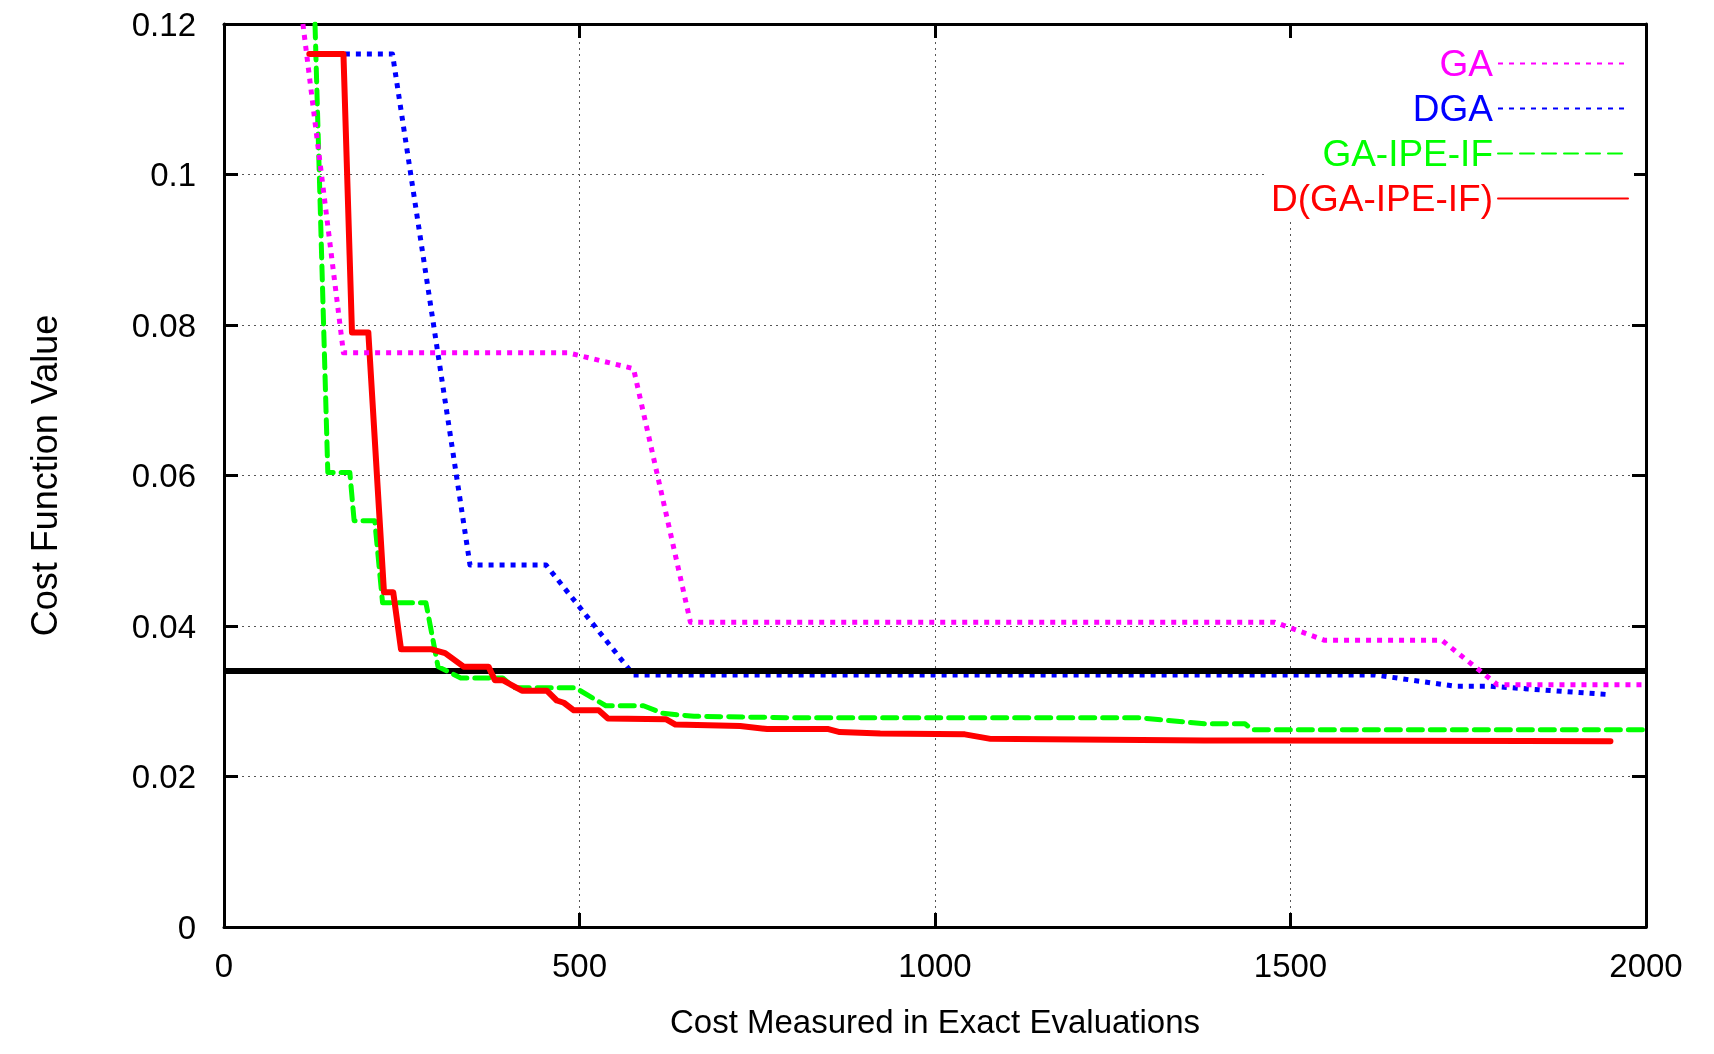 Image resolution: width=1714 pixels, height=1054 pixels. I want to click on y-tick-label: 0, so click(186, 927).